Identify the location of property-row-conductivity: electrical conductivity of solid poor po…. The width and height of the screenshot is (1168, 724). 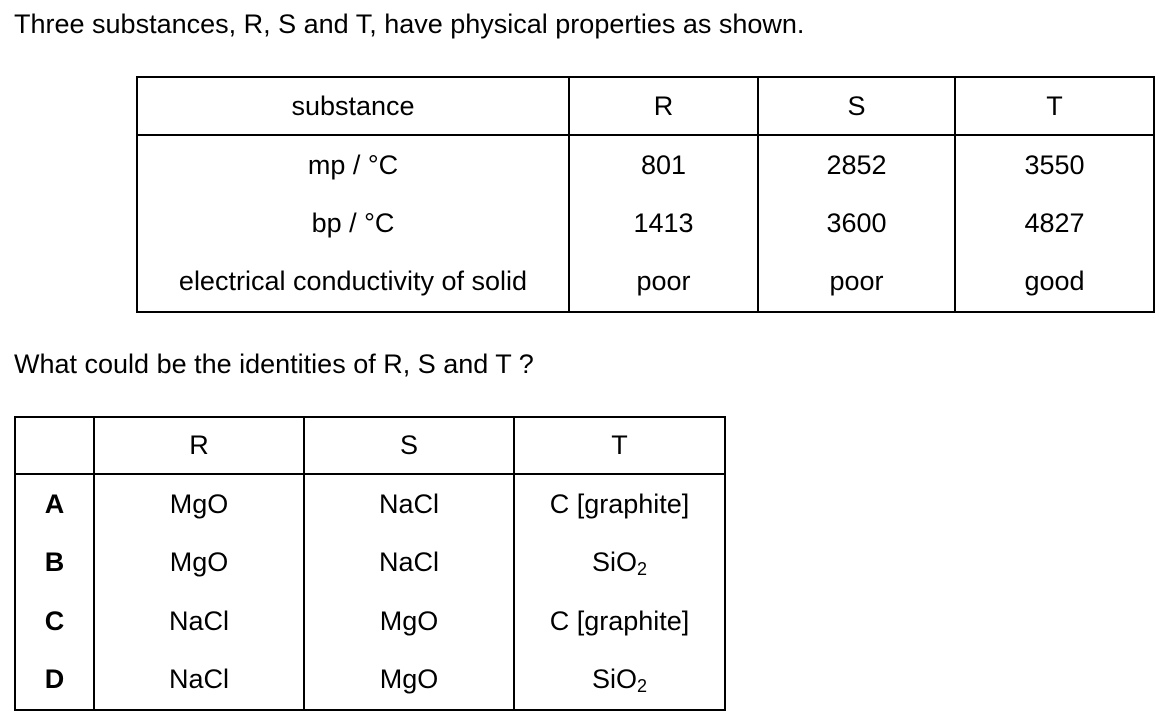
(645, 282).